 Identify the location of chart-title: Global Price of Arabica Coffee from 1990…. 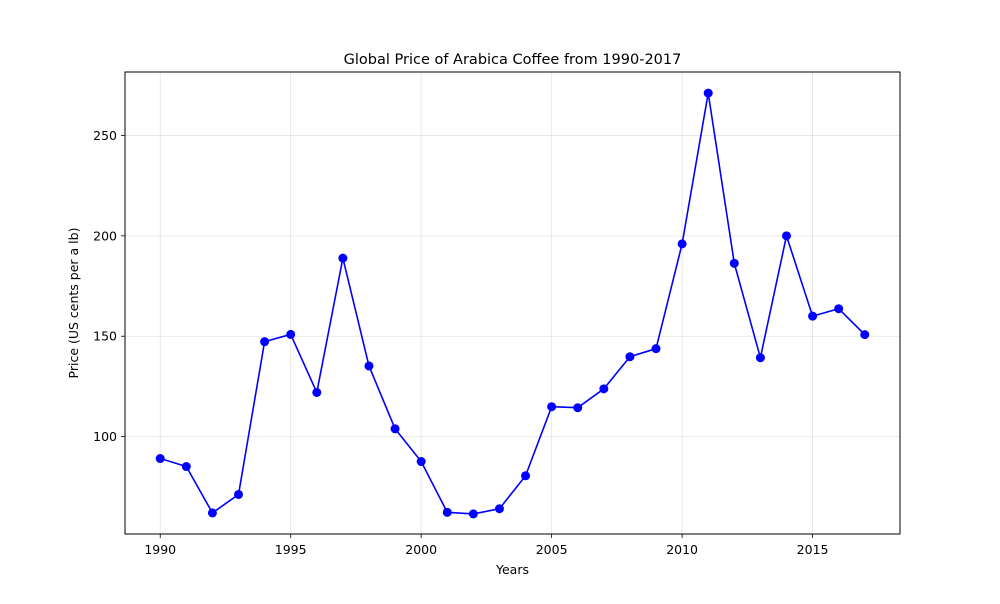
(513, 60).